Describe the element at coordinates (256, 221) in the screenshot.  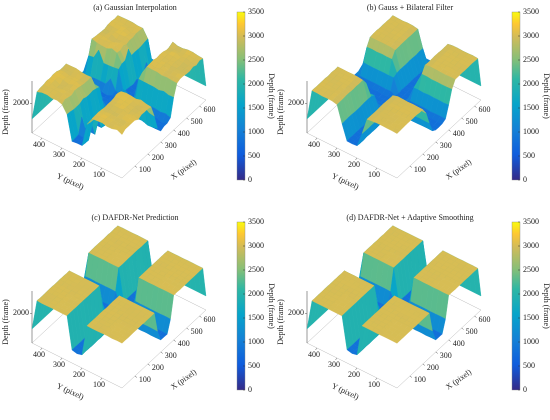
I see `colorbar-tick-label: 3500` at that location.